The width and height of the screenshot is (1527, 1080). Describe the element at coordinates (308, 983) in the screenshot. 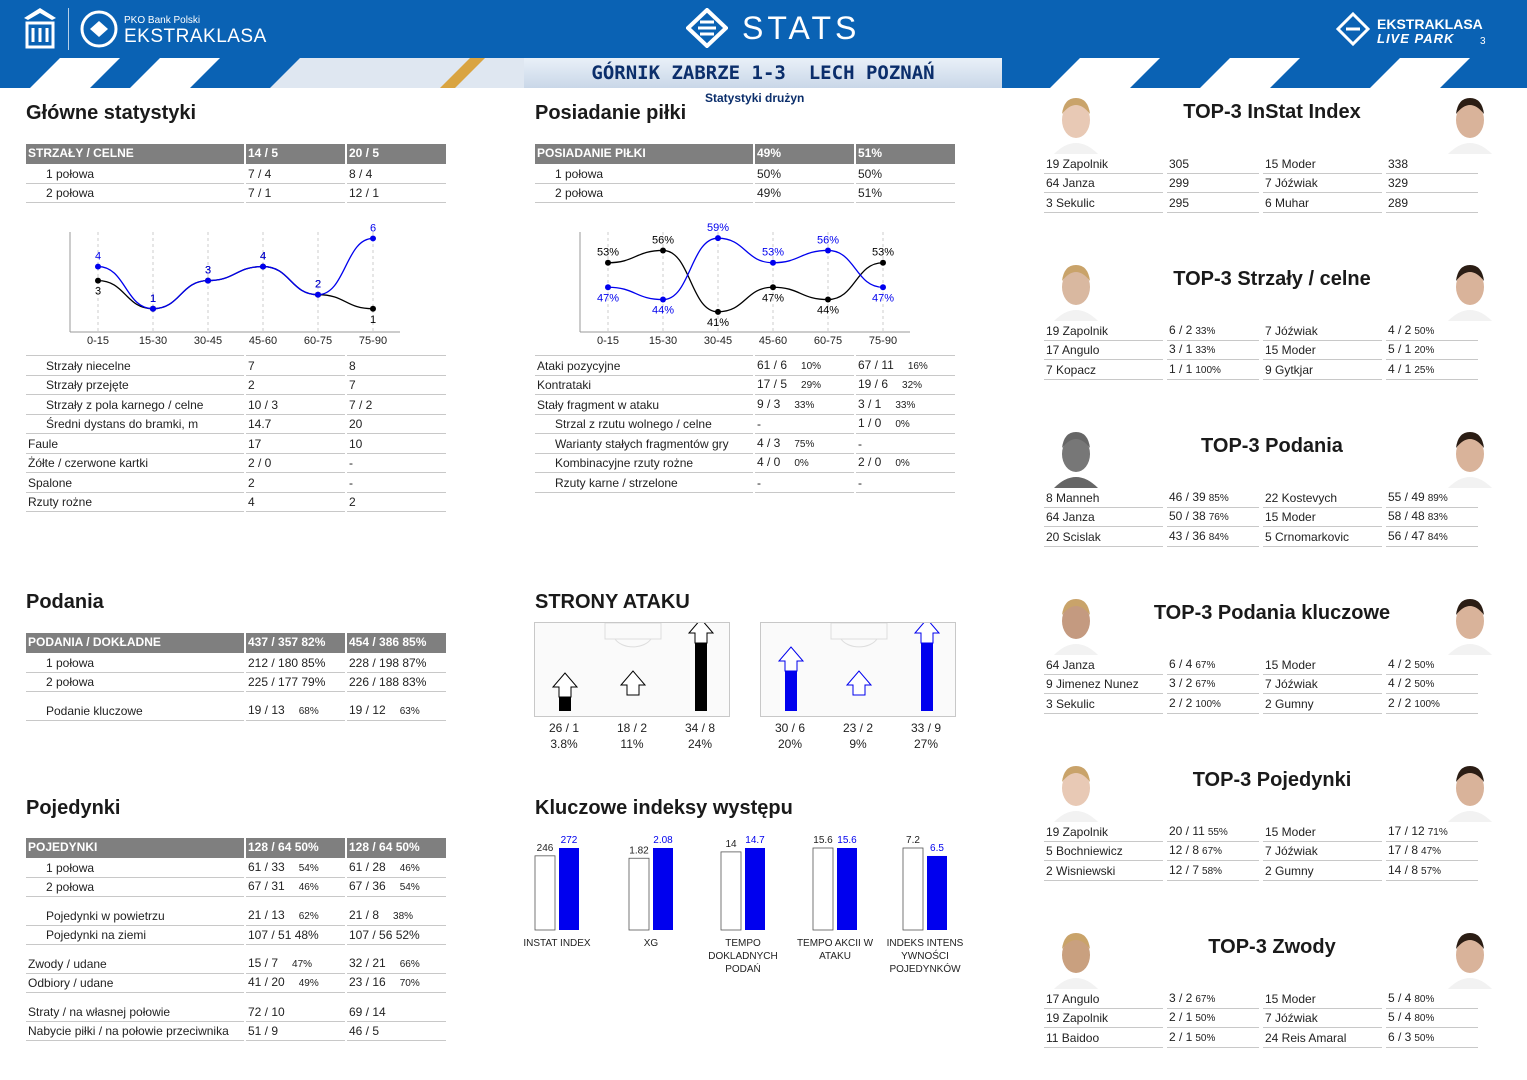

I see `percent: 49%` at that location.